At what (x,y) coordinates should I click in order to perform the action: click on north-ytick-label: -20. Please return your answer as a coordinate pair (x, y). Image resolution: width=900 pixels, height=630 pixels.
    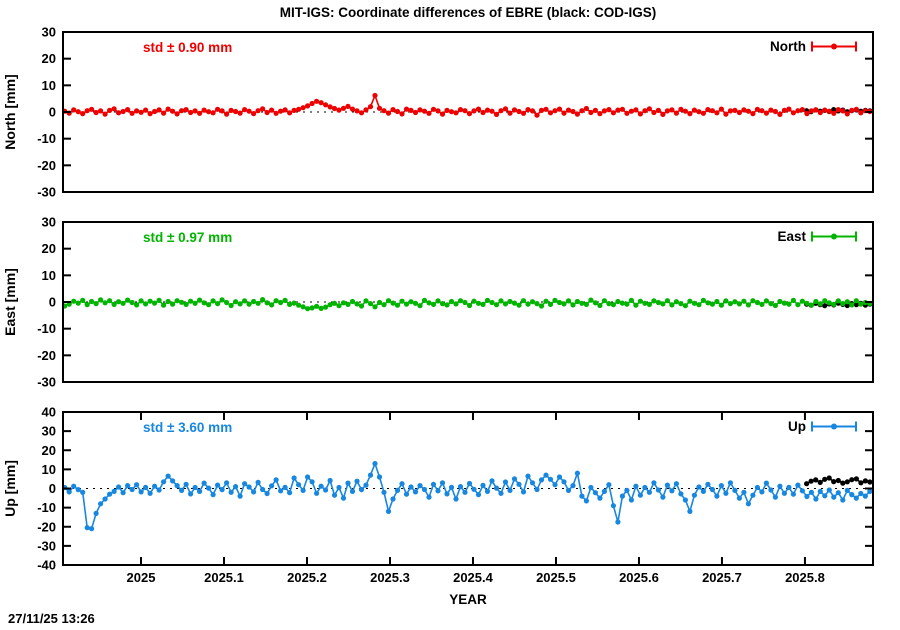
    Looking at the image, I should click on (46, 165).